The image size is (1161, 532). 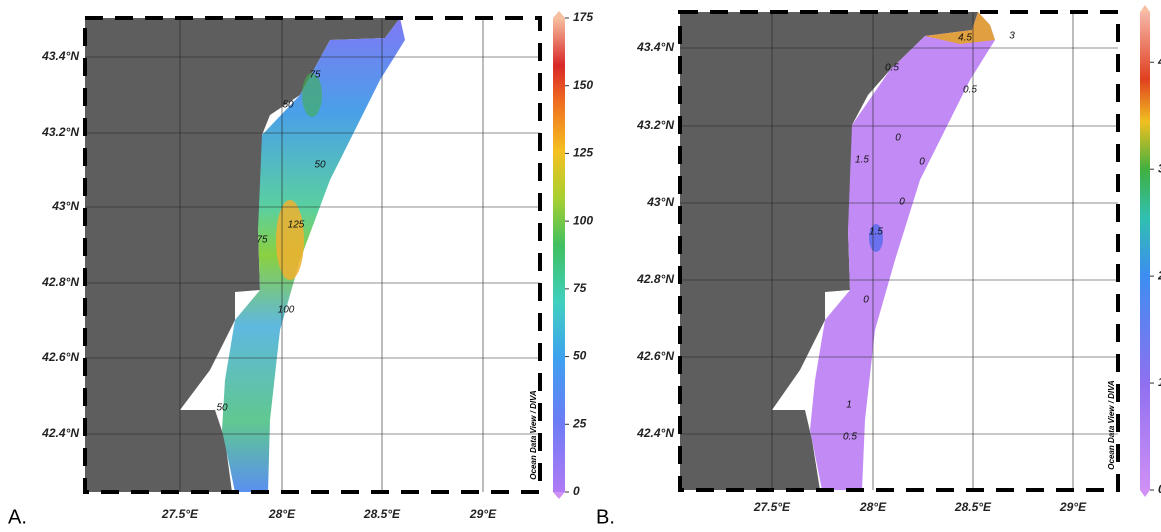 What do you see at coordinates (1159, 61) in the screenshot?
I see `colorbar-label: 4` at bounding box center [1159, 61].